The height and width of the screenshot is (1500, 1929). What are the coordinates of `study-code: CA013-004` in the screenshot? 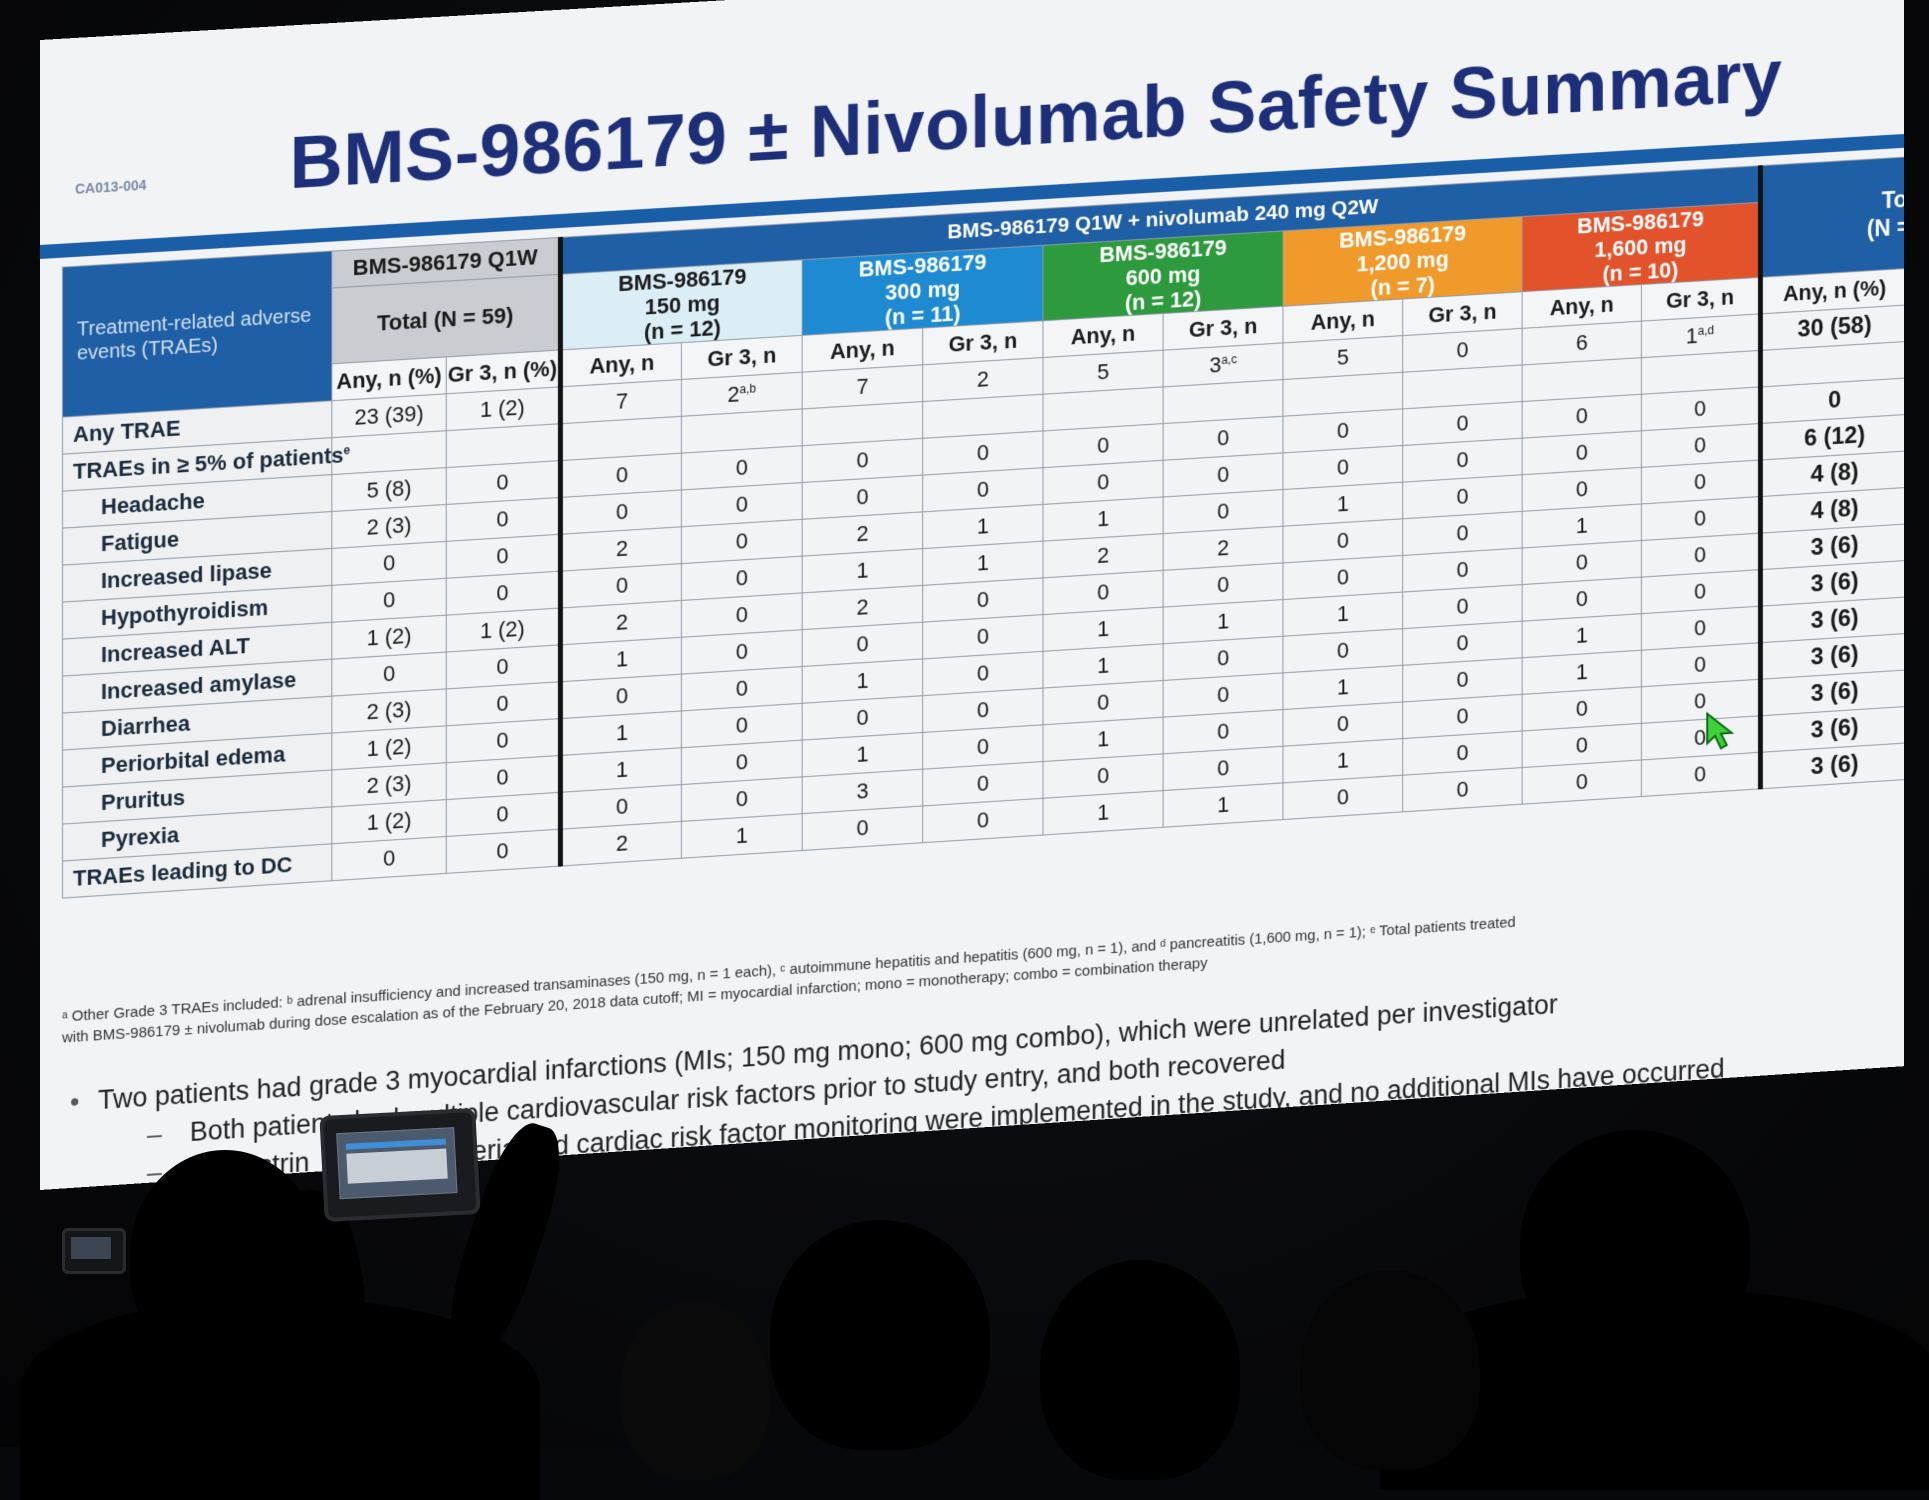 It's located at (110, 186).